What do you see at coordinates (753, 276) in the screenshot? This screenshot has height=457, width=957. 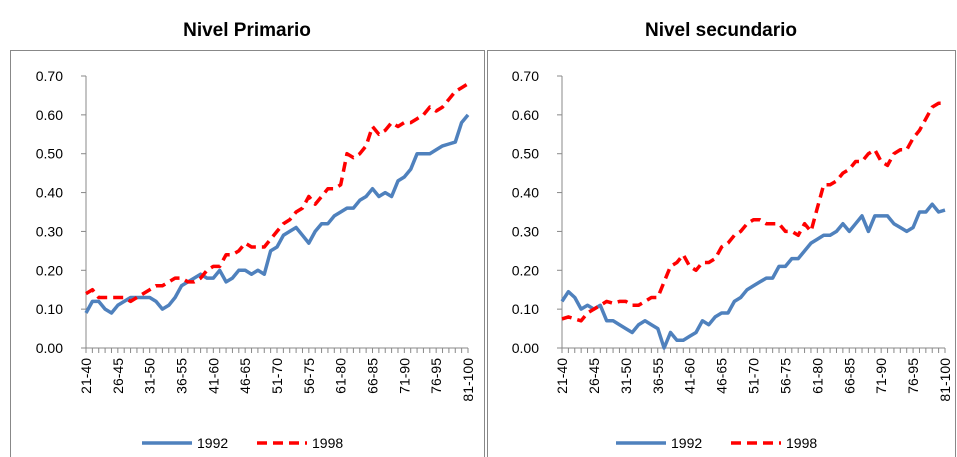 I see `data-line` at bounding box center [753, 276].